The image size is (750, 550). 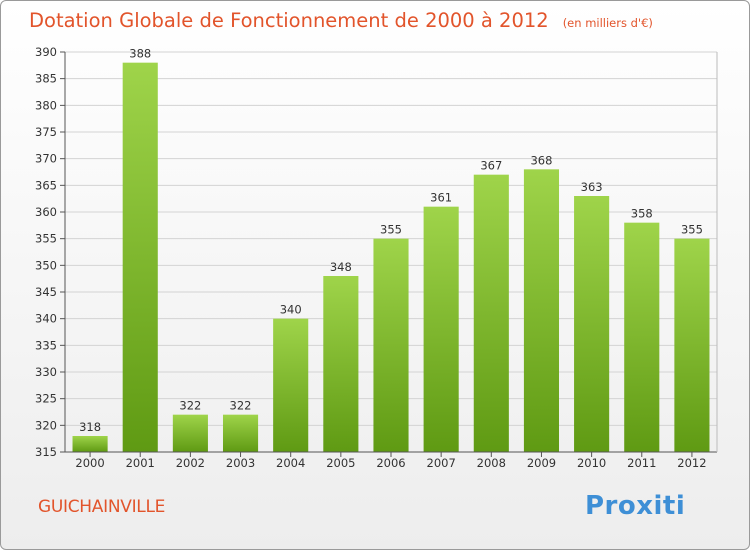 I want to click on y-tick-label: 360, so click(x=46, y=212).